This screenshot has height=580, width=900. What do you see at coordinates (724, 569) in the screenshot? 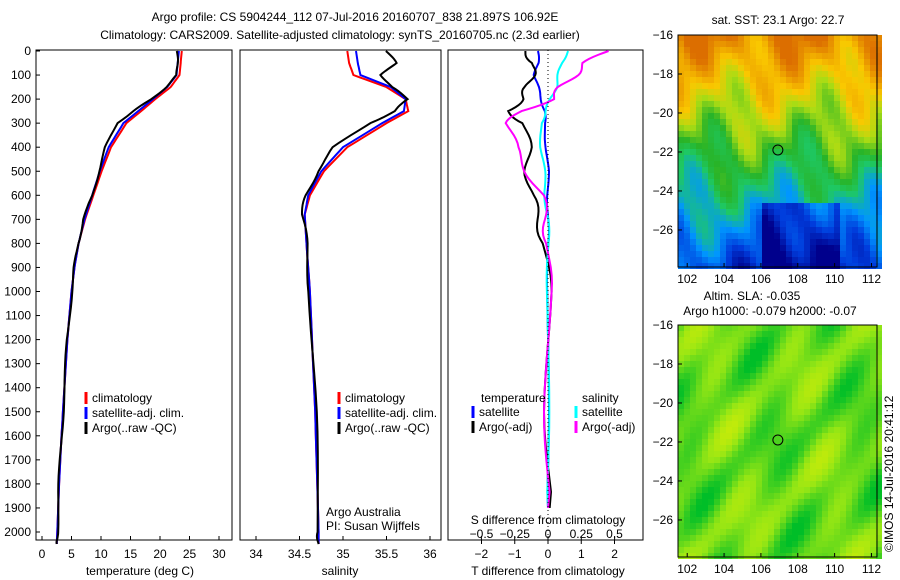
I see `sla-map-x-tick-label: 104` at bounding box center [724, 569].